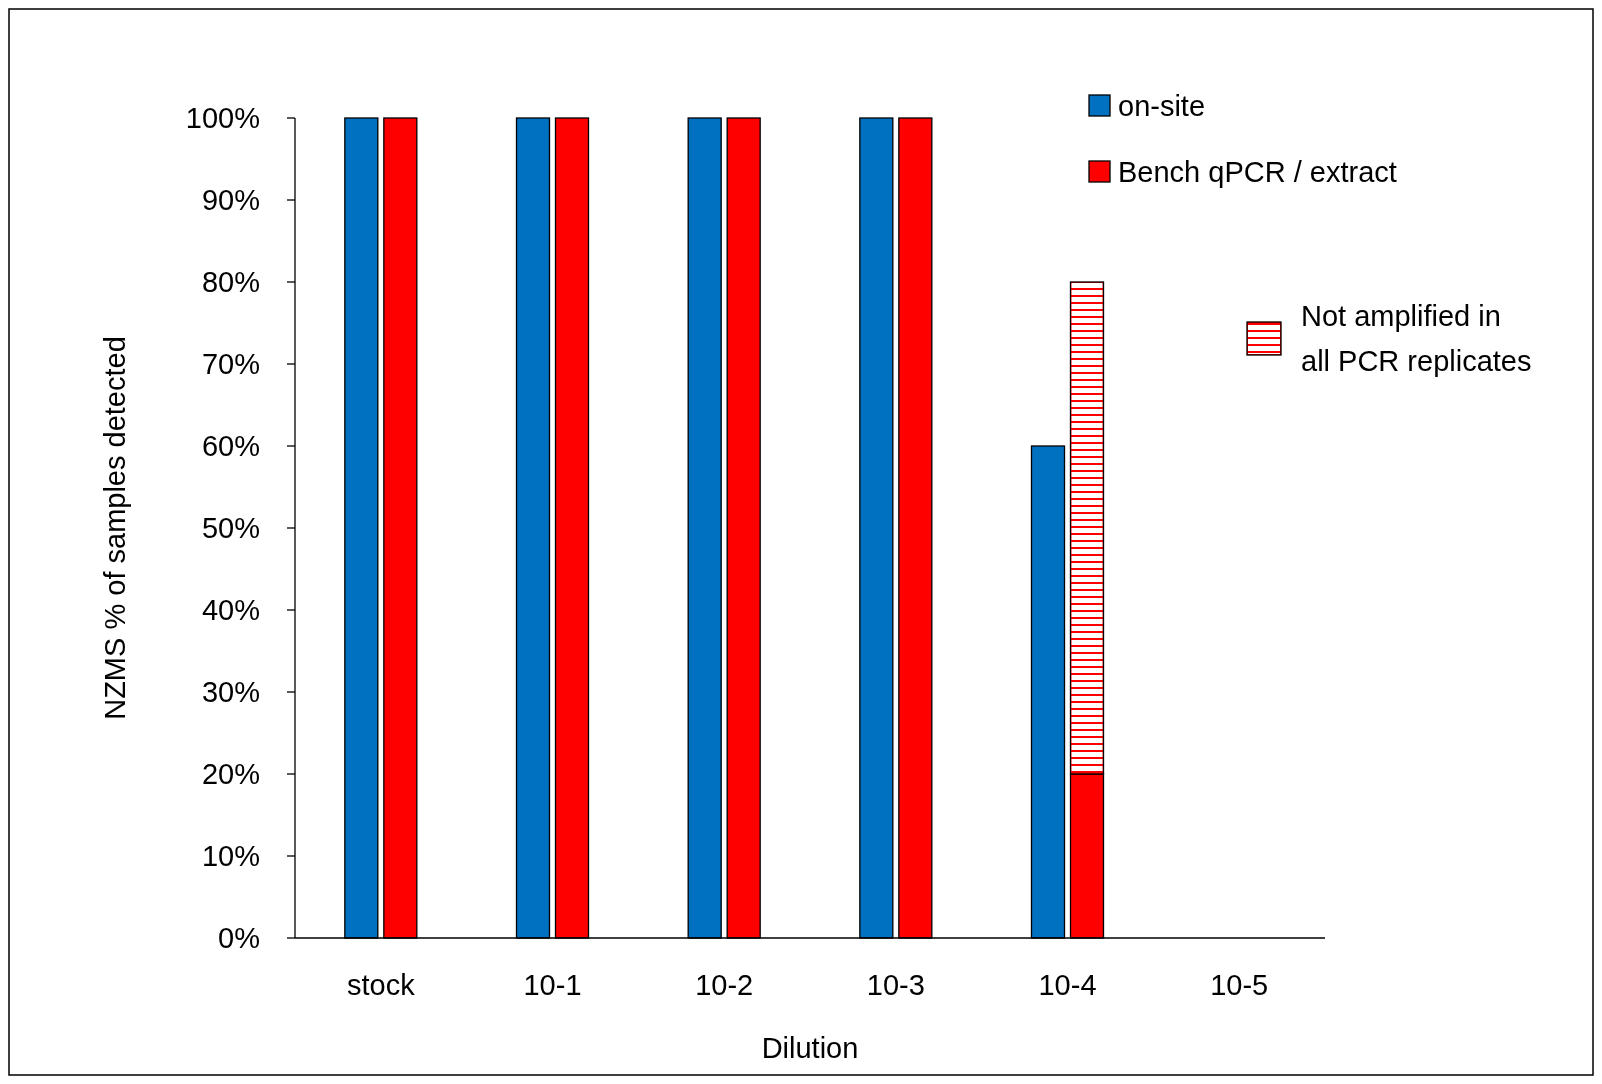  Describe the element at coordinates (1162, 106) in the screenshot. I see `legend-label: on-site` at that location.